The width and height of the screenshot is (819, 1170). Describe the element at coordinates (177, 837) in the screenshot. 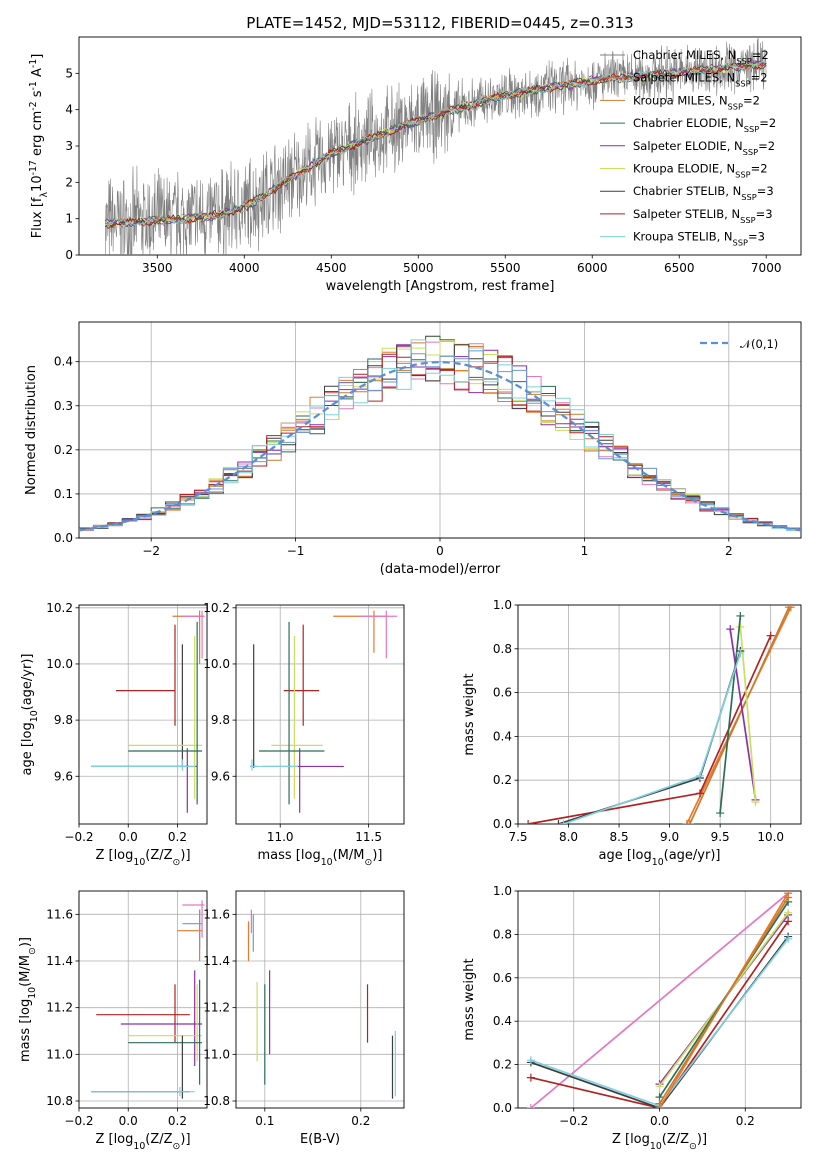

I see `x-tick-label: 0.2` at that location.